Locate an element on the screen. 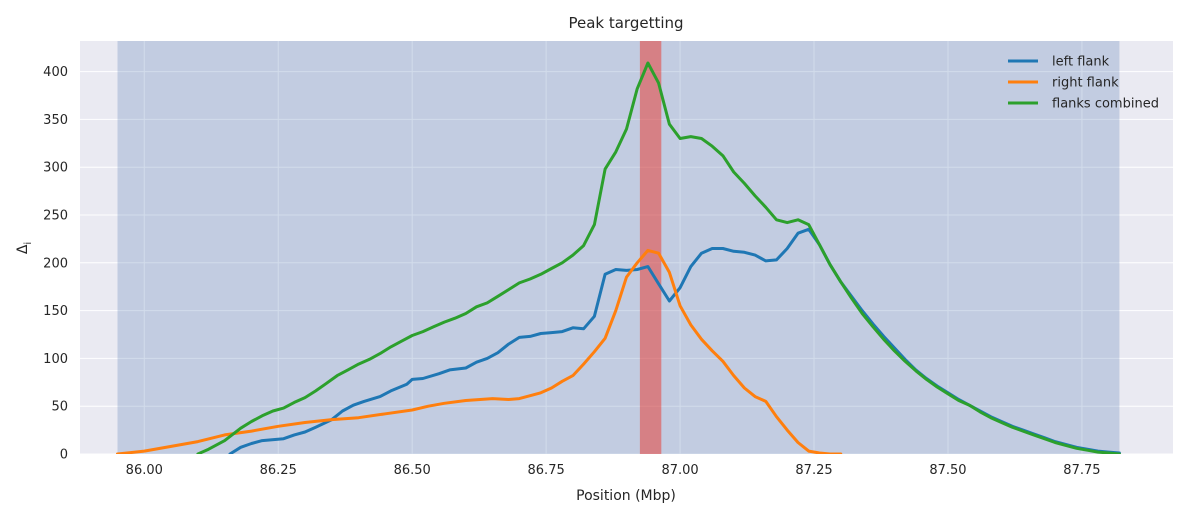 The width and height of the screenshot is (1189, 518). y-axis-label: Δi is located at coordinates (24, 248).